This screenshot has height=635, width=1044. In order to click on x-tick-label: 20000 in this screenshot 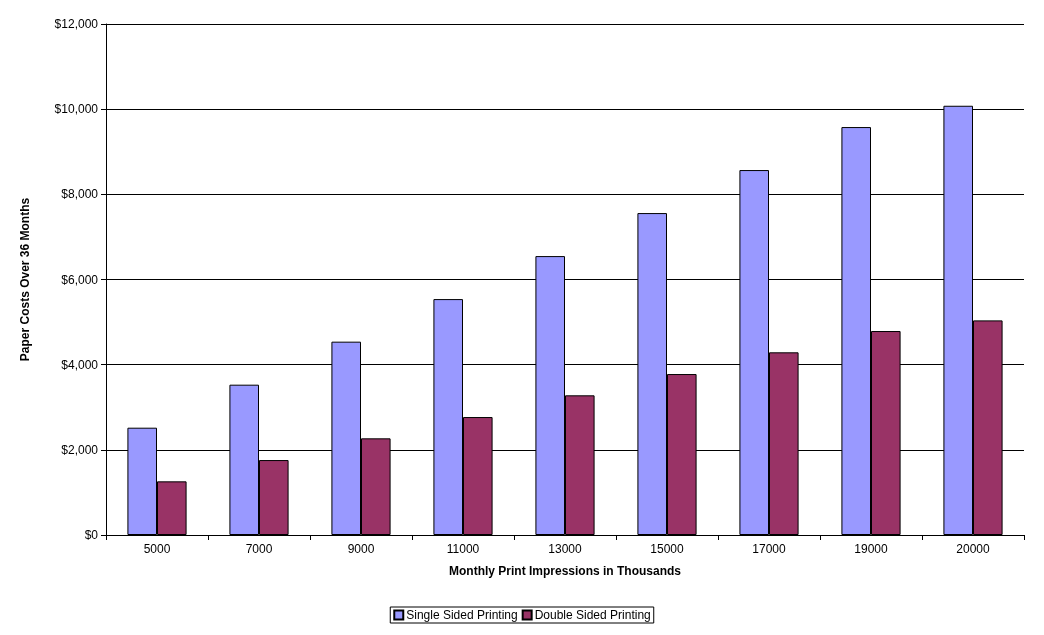, I will do `click(973, 549)`.